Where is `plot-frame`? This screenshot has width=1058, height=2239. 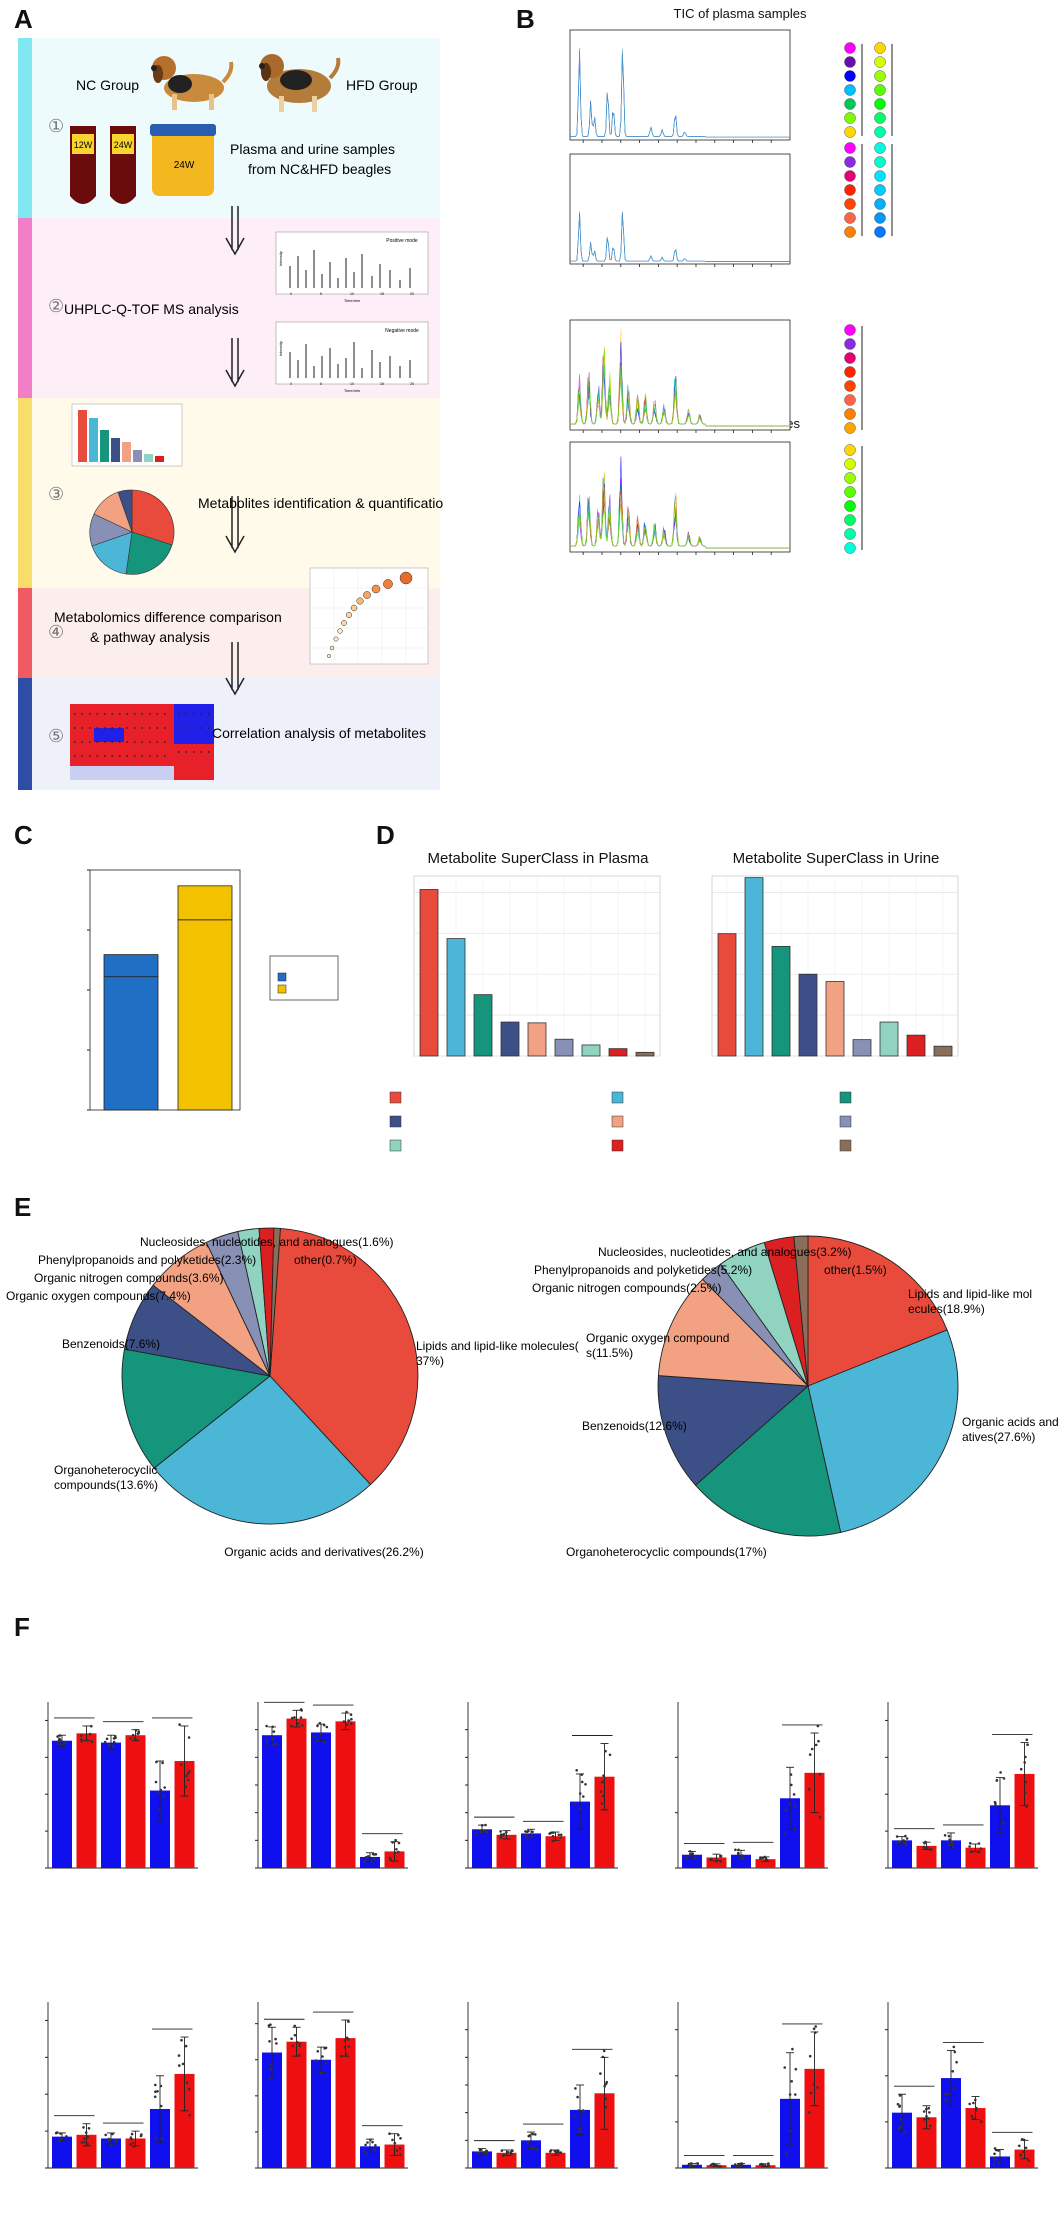 plot-frame is located at coordinates (680, 375).